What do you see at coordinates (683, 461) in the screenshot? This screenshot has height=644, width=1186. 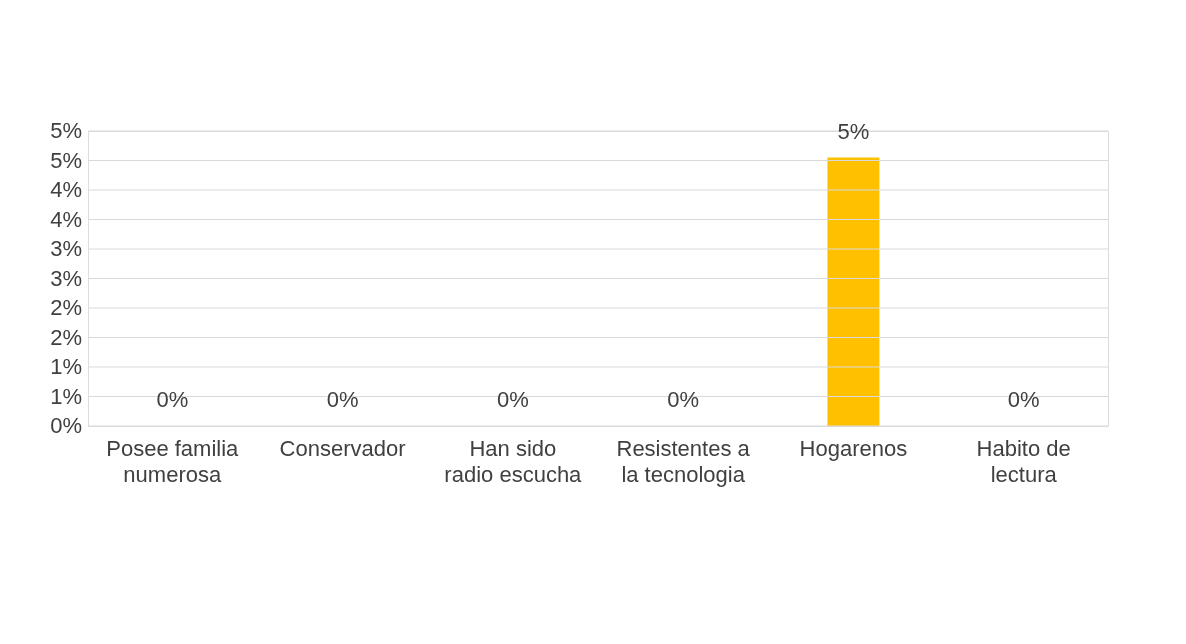 I see `x-tick-label: Resistentes a la tecnologia` at bounding box center [683, 461].